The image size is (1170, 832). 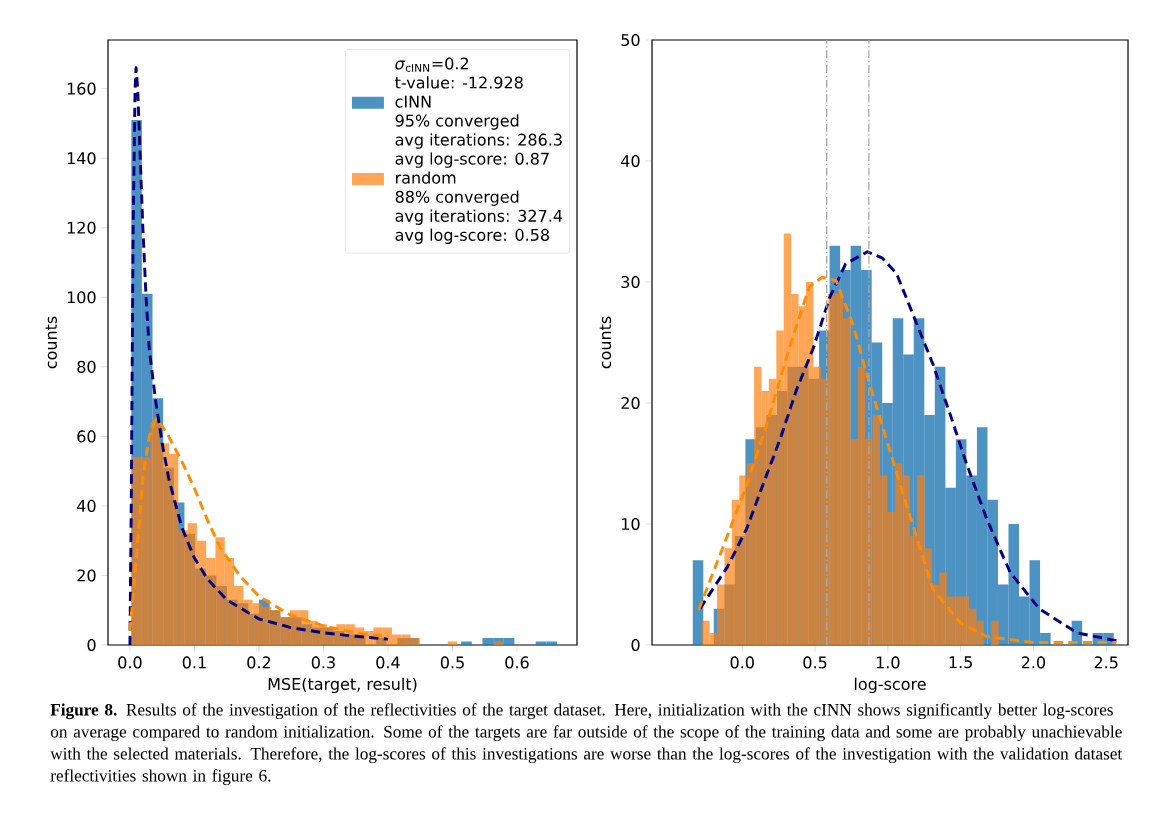 I want to click on annotation: avg log-score: 0.58, so click(x=472, y=236).